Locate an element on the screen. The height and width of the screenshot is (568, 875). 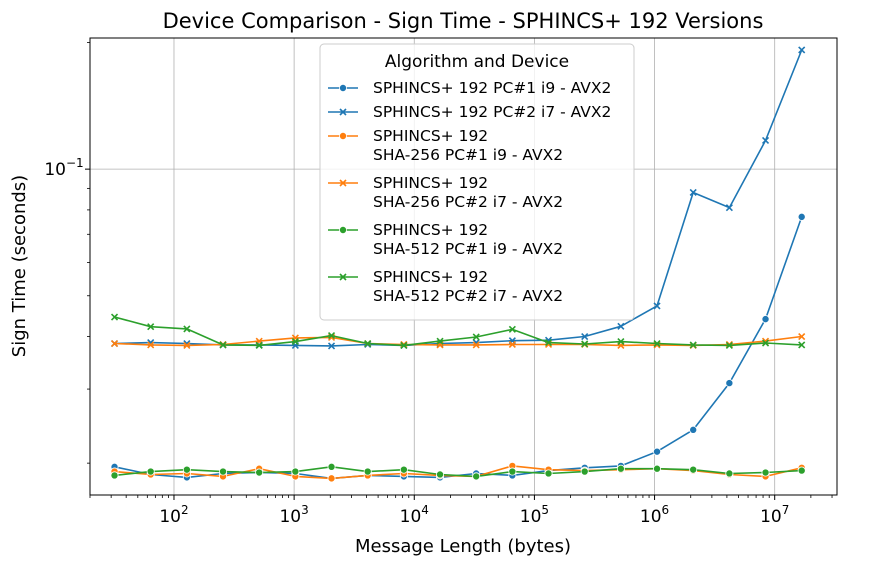
legend-entry-2: SPHINCS+ 192 PC#2 i7 - AVX2 is located at coordinates (469, 112).